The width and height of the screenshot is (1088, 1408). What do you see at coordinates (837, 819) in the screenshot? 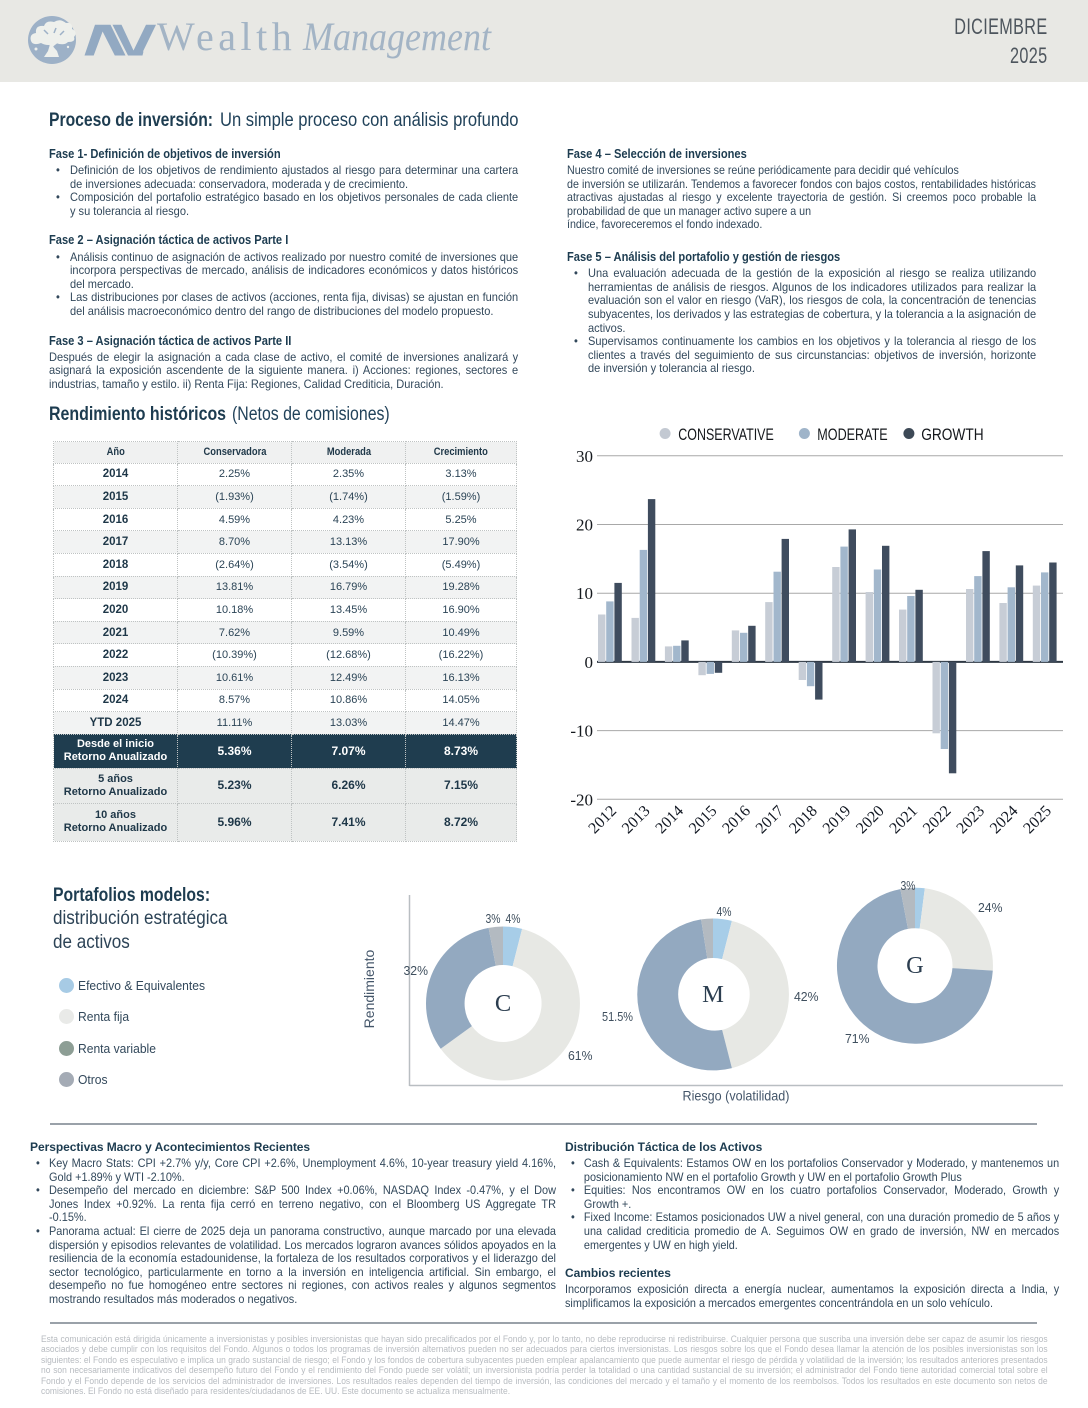
I see `svg-text: 2019` at bounding box center [837, 819].